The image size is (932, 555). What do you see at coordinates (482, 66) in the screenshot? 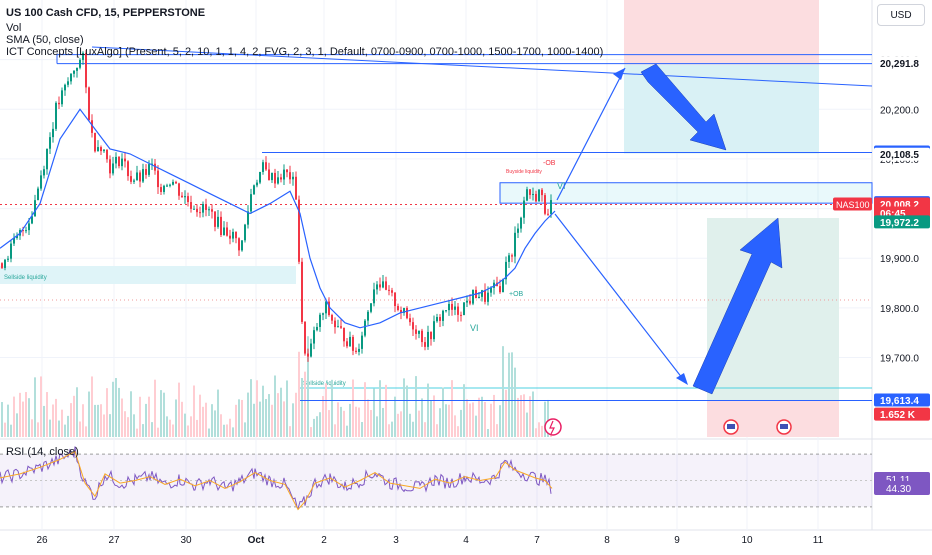
I see `trend-line` at bounding box center [482, 66].